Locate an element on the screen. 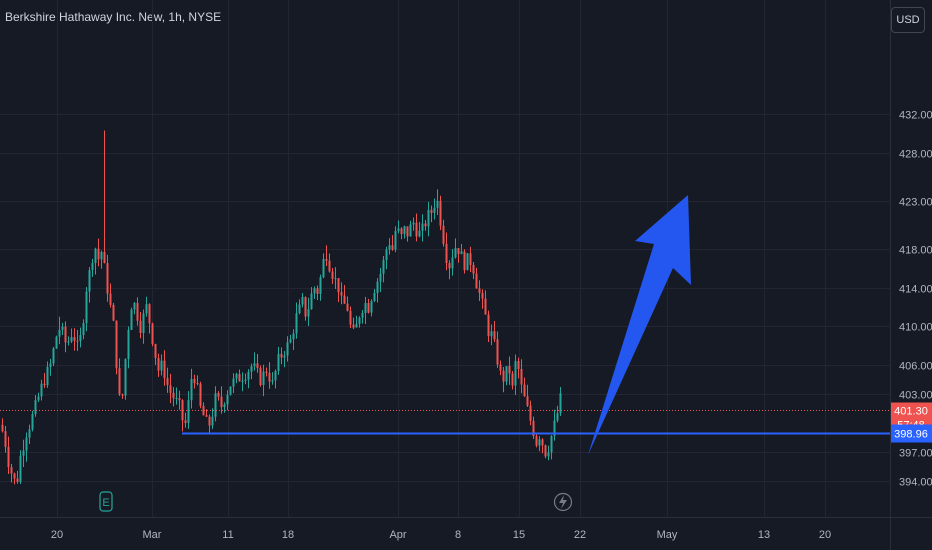 The height and width of the screenshot is (550, 932). y-tick-label: 423.00 is located at coordinates (915, 203).